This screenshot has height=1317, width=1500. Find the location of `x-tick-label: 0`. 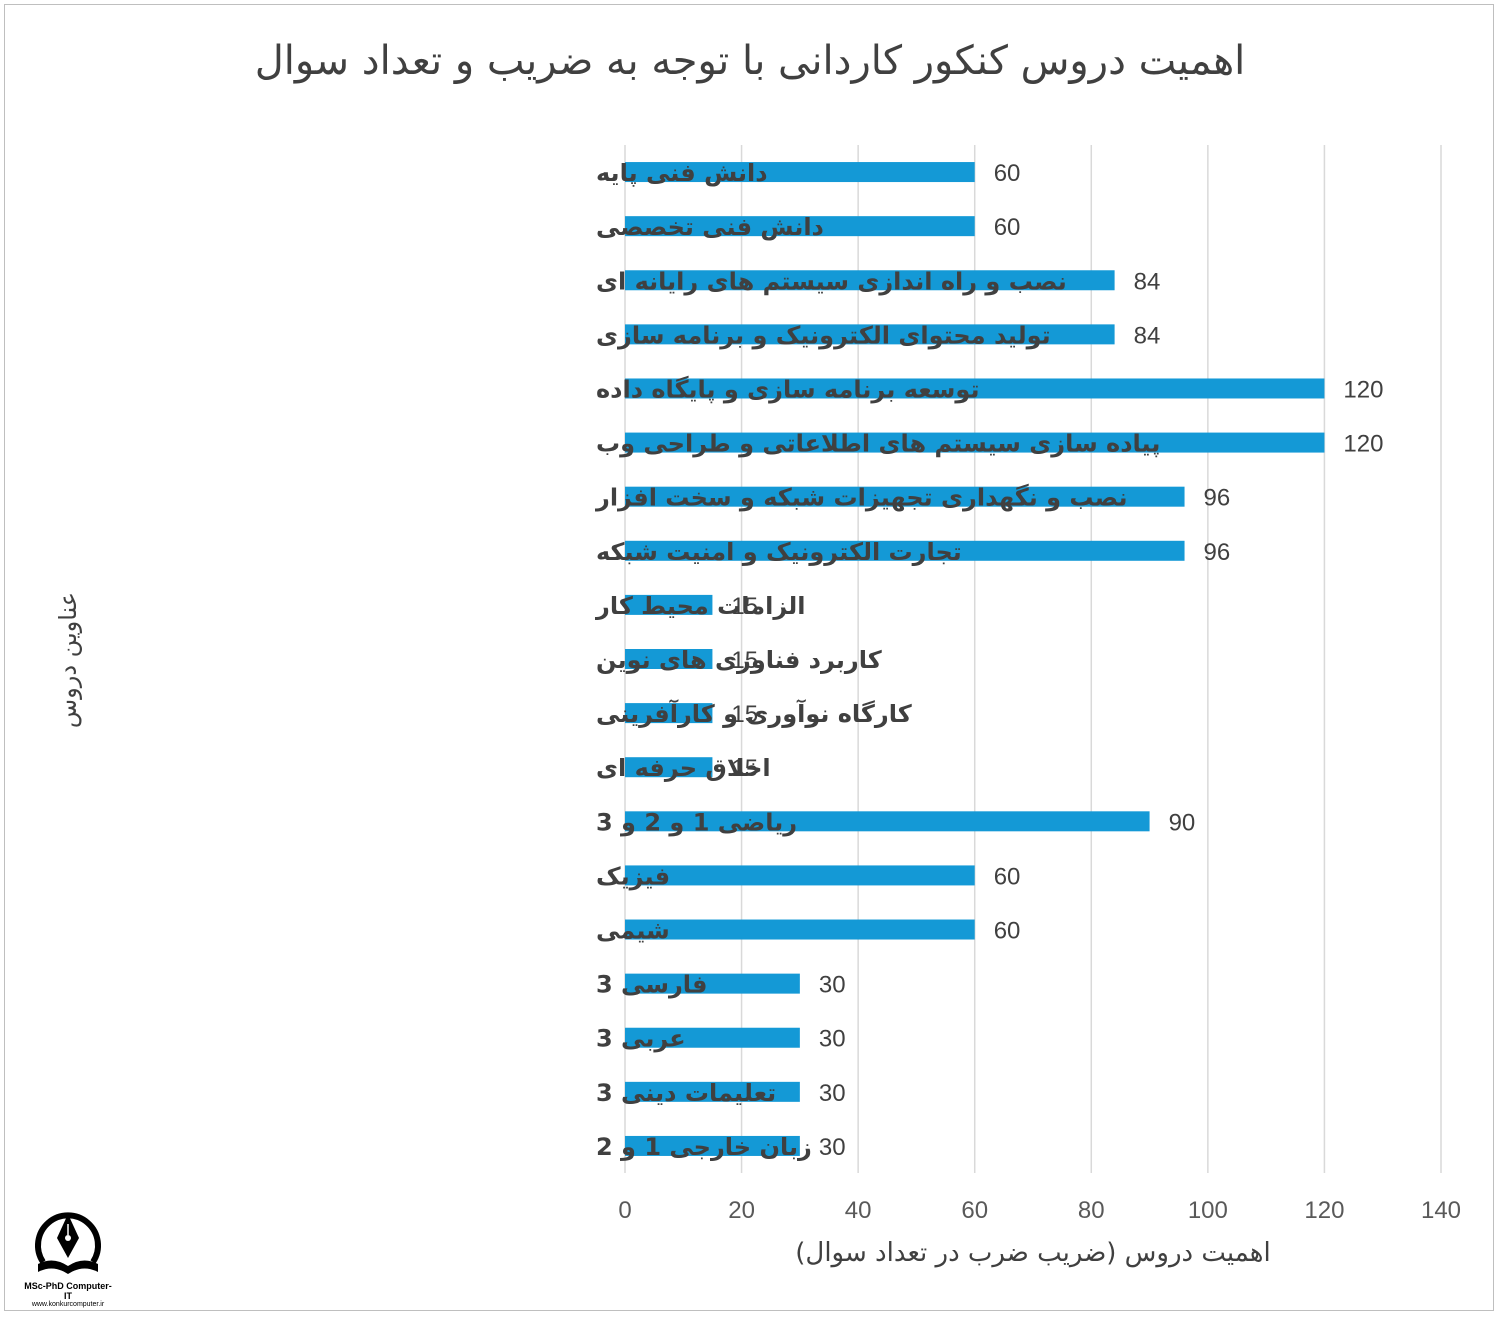

x-tick-label: 0 is located at coordinates (624, 1210).